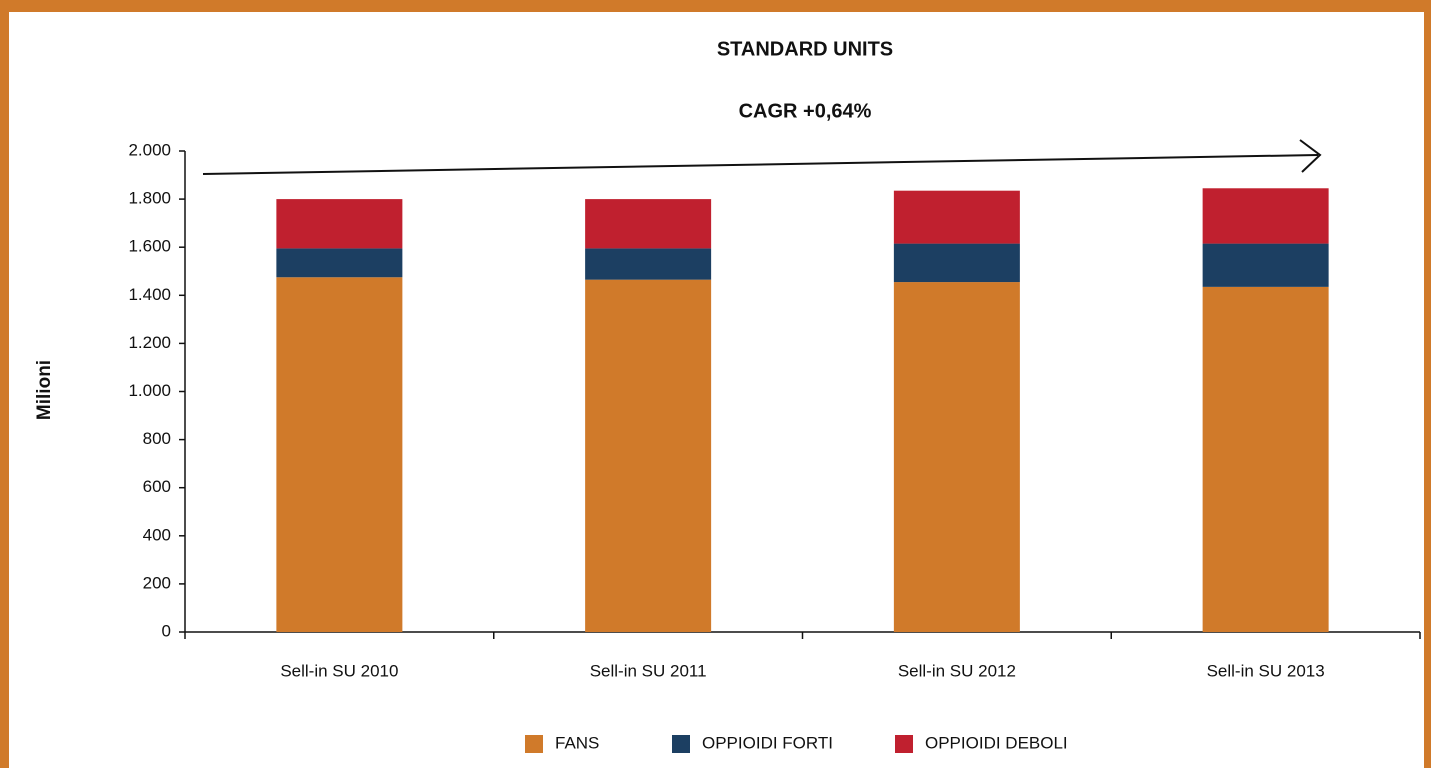  What do you see at coordinates (44, 390) in the screenshot?
I see `y-axis-label: Milioni` at bounding box center [44, 390].